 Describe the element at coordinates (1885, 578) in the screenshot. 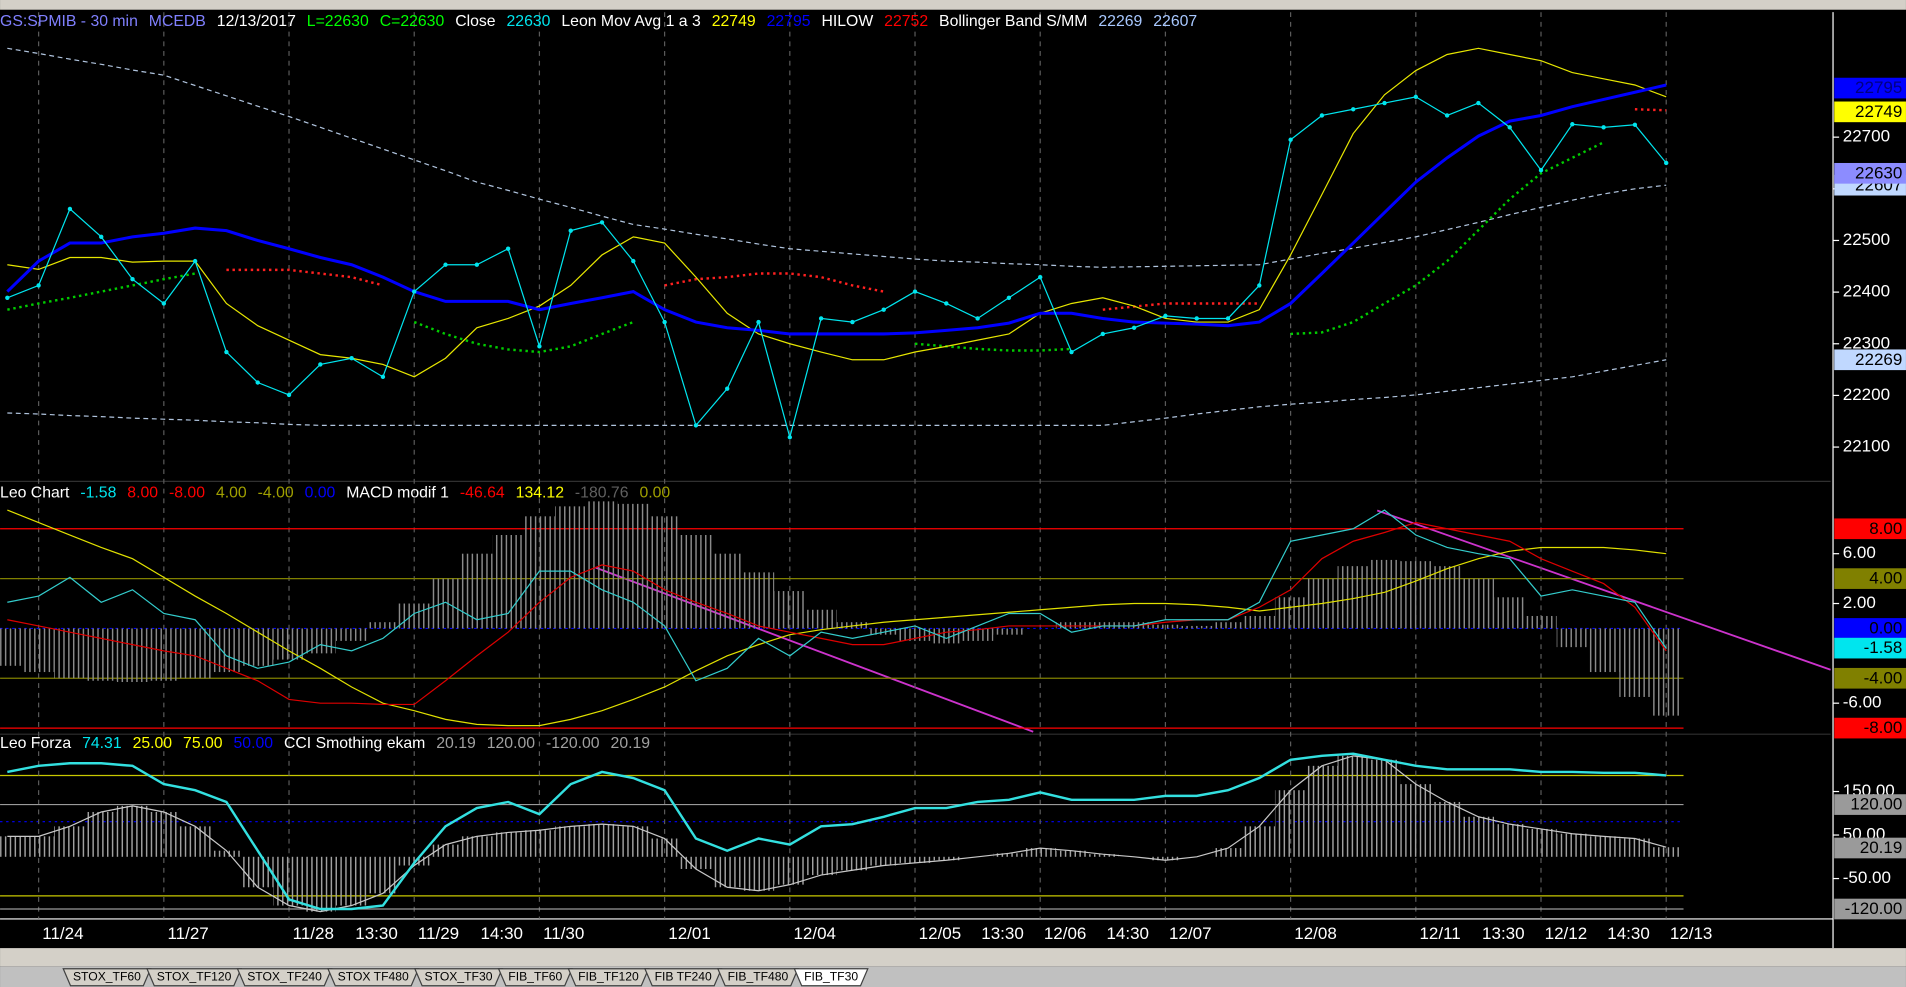

I see `value-tag-label: 4.00` at that location.